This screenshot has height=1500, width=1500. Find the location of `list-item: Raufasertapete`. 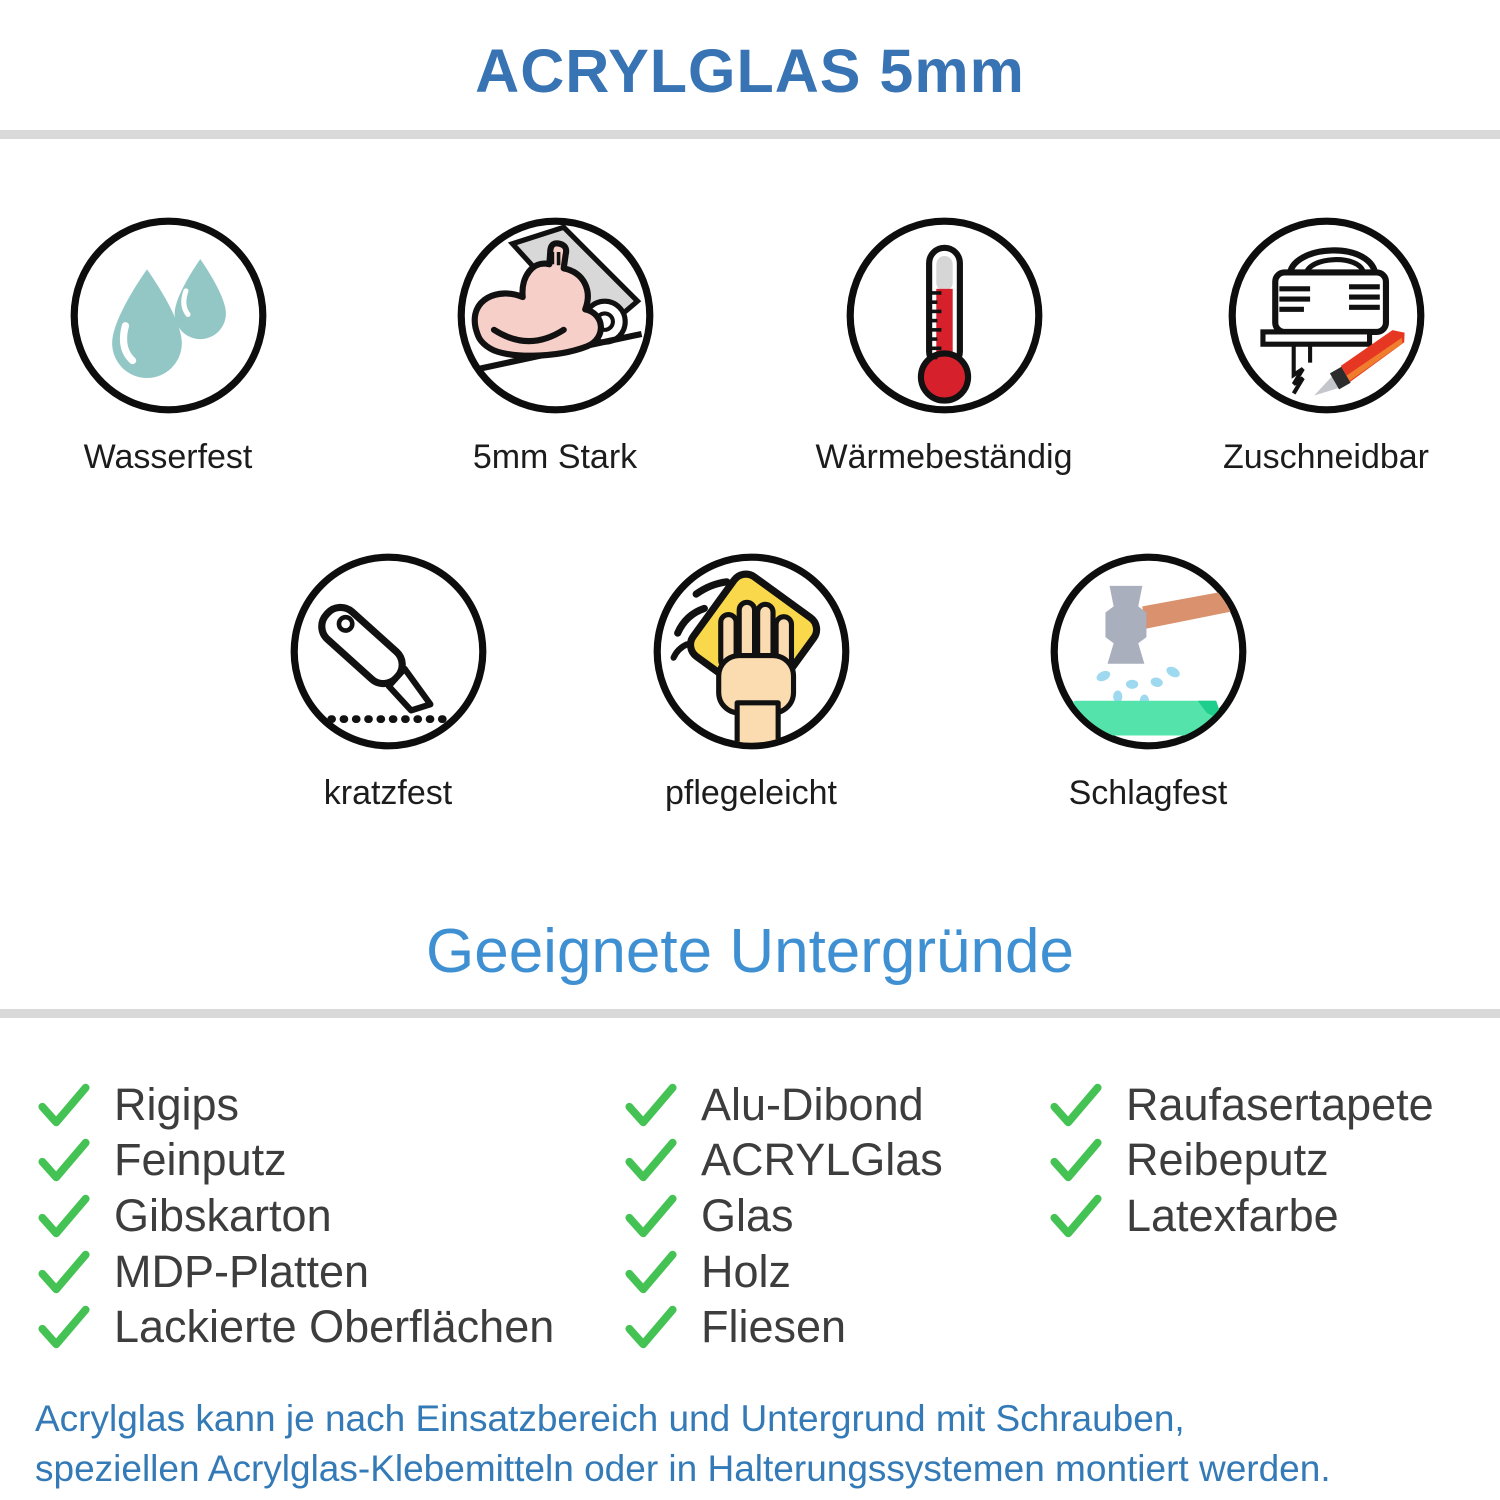

list-item: Raufasertapete is located at coordinates (1242, 1105).